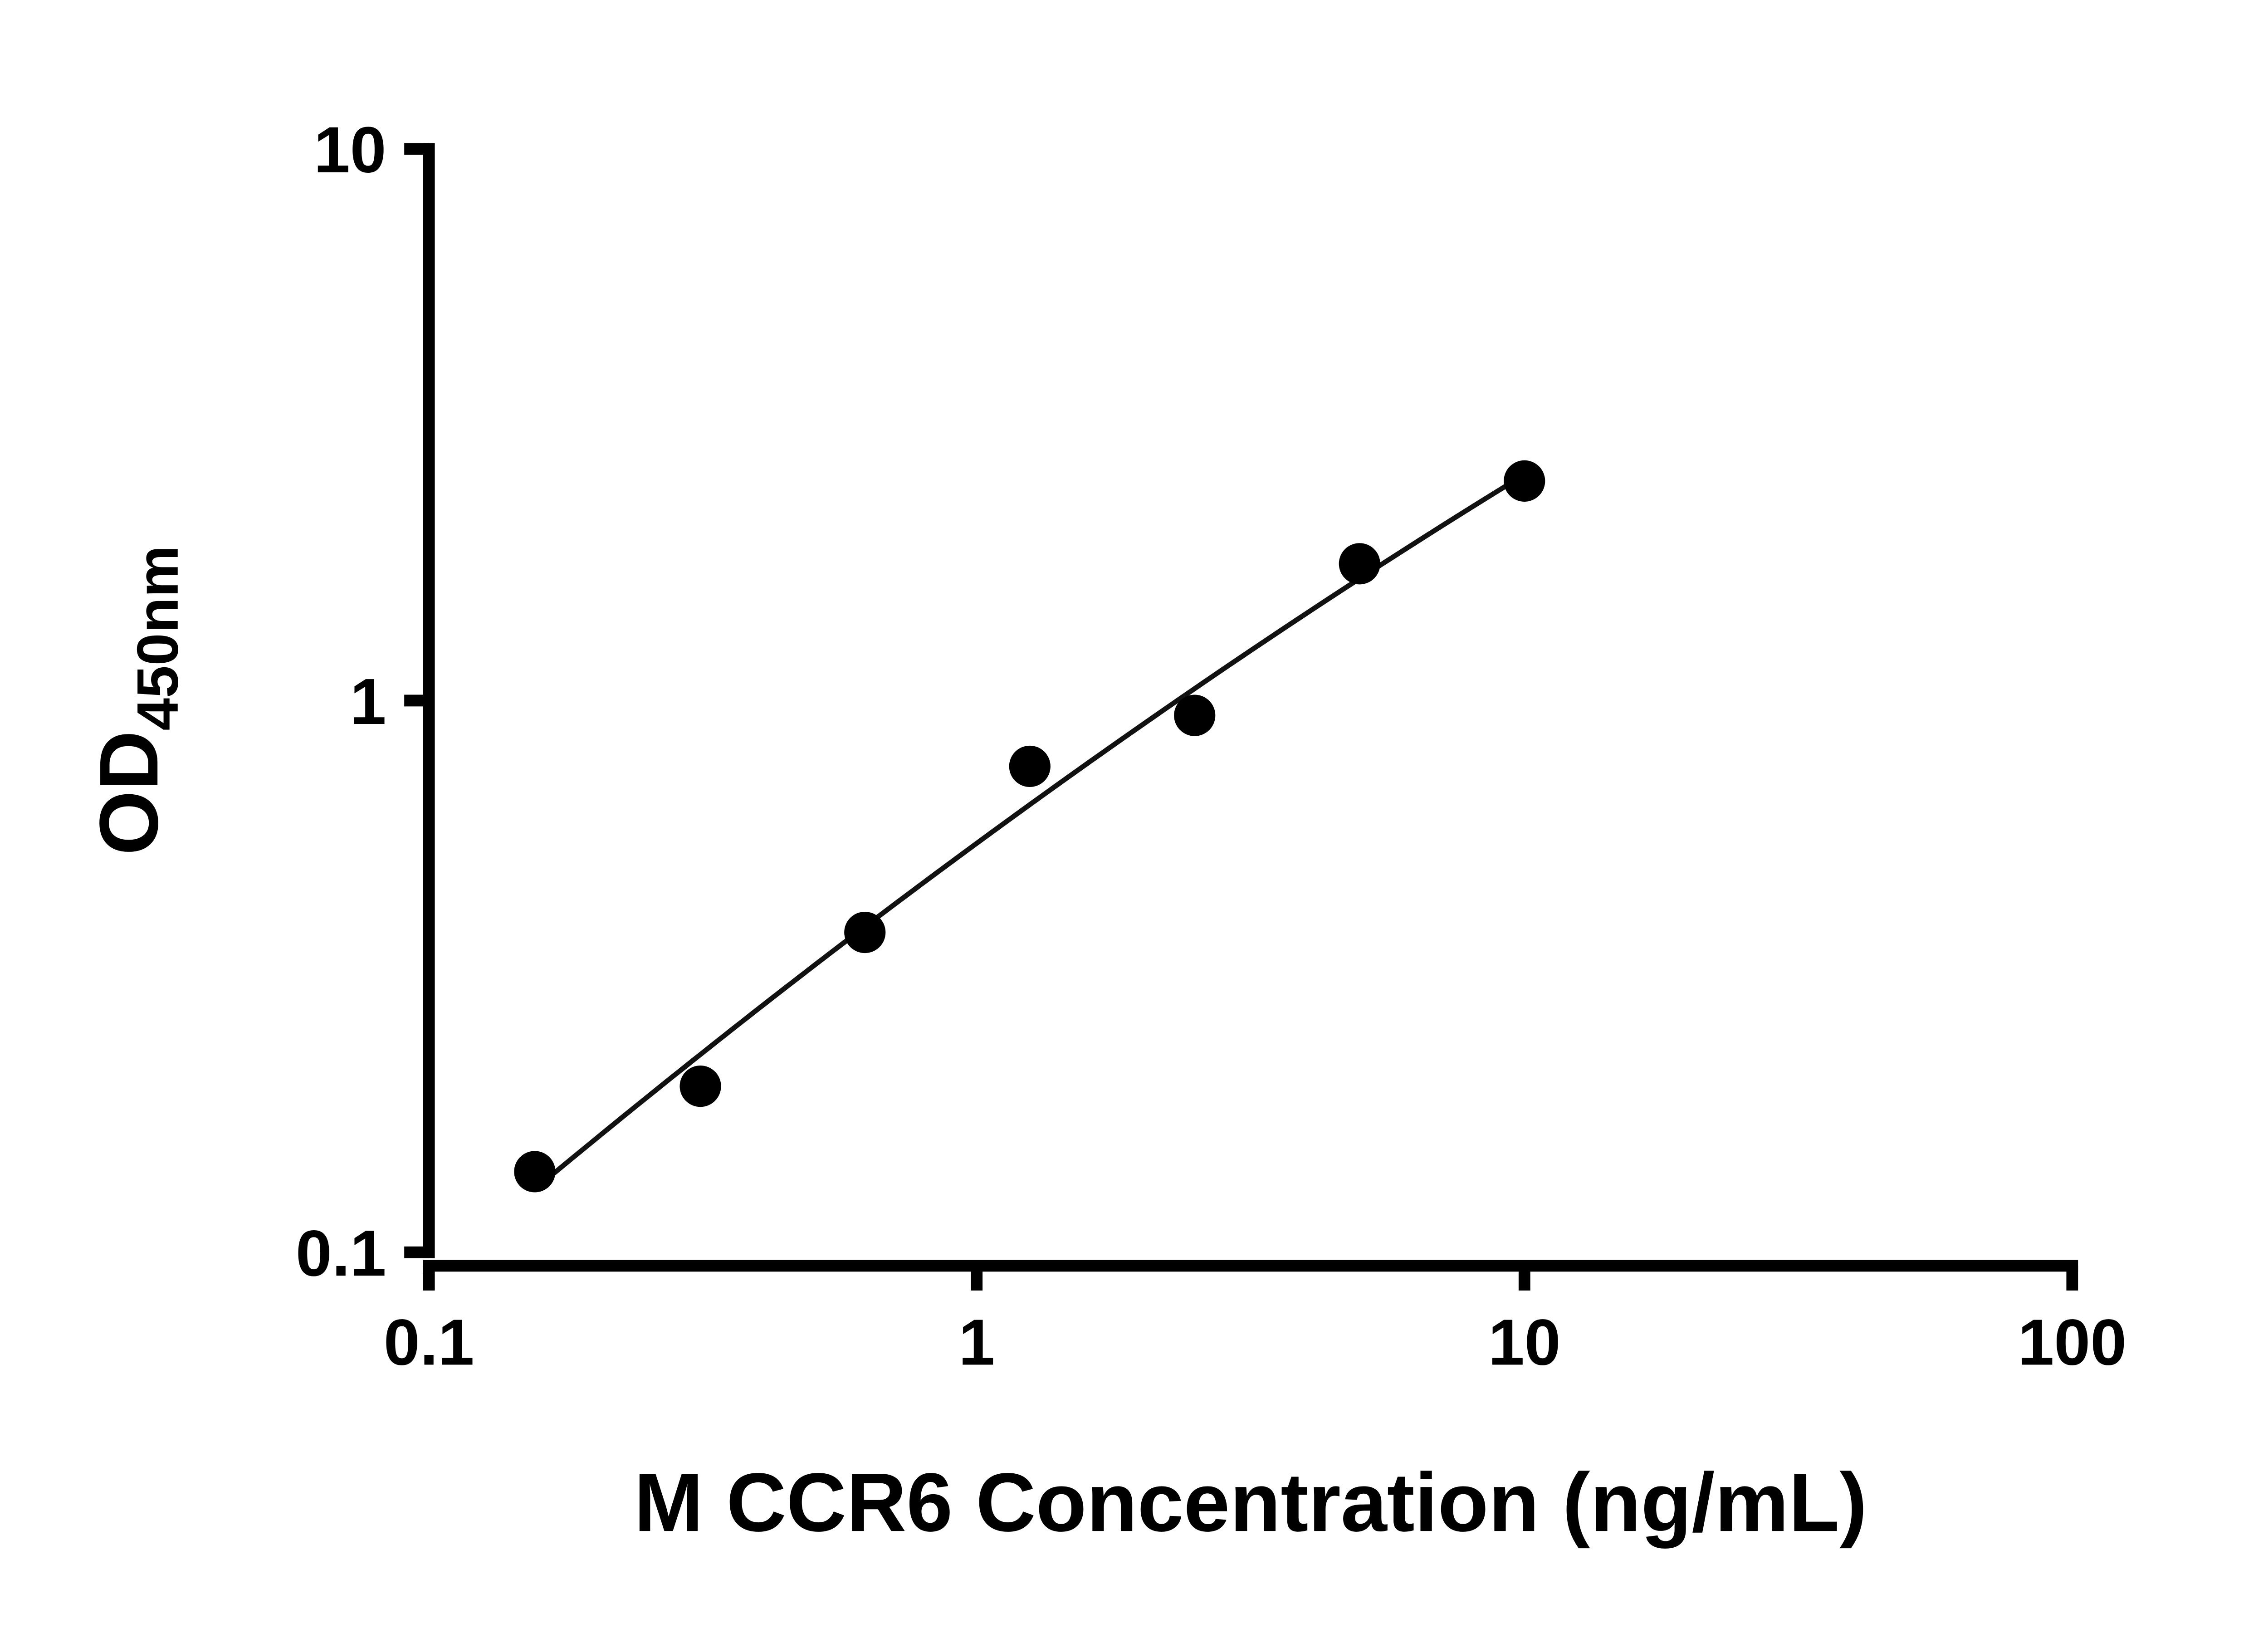 This screenshot has height=1633, width=2268. Describe the element at coordinates (2072, 1342) in the screenshot. I see `x-tick-label: 100` at that location.